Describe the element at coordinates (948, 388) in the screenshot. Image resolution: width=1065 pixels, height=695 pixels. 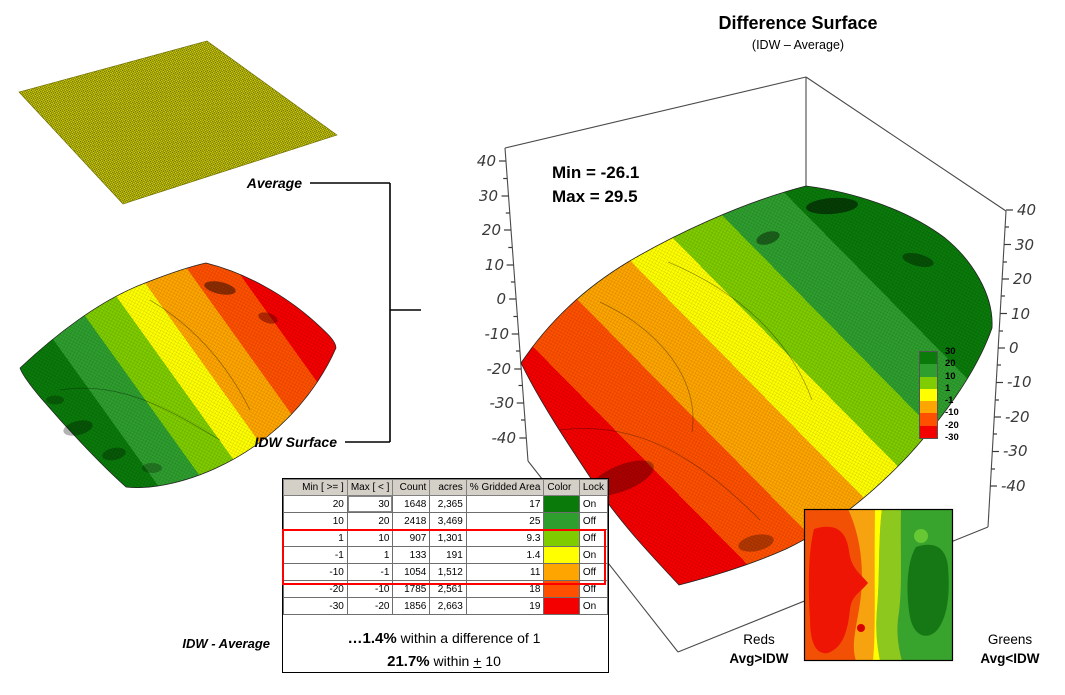
I see `legend-value: 1` at that location.